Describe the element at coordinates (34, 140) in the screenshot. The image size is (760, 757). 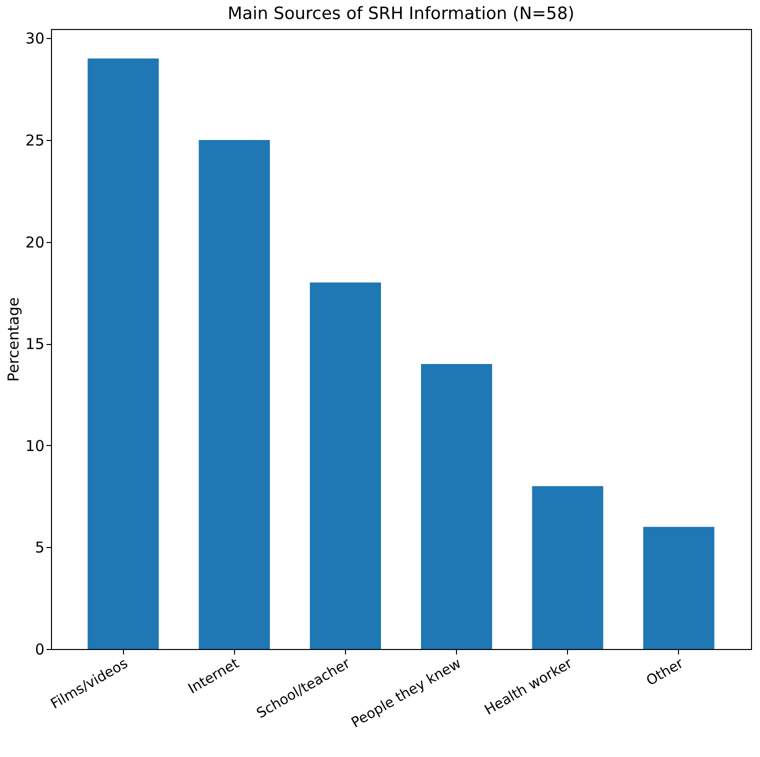
I see `y-tick-label: 25` at that location.